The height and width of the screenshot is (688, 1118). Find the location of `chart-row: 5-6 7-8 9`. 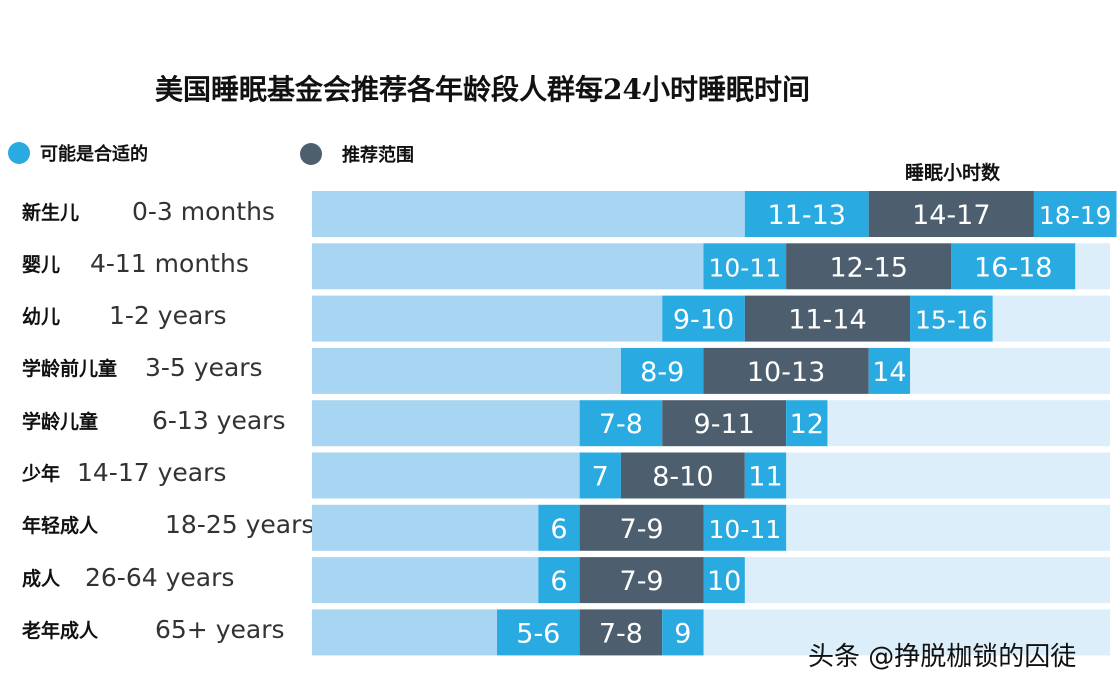

chart-row: 5-6 7-8 9 is located at coordinates (711, 632).